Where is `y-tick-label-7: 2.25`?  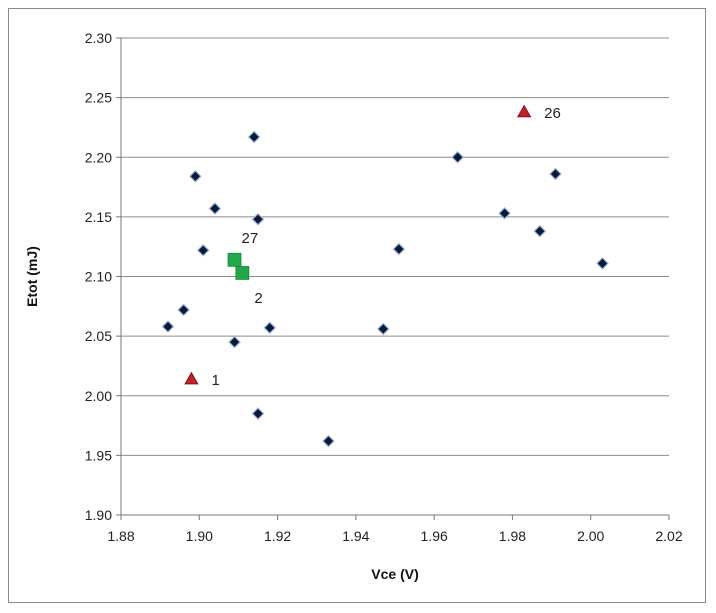
y-tick-label-7: 2.25 is located at coordinates (98, 98).